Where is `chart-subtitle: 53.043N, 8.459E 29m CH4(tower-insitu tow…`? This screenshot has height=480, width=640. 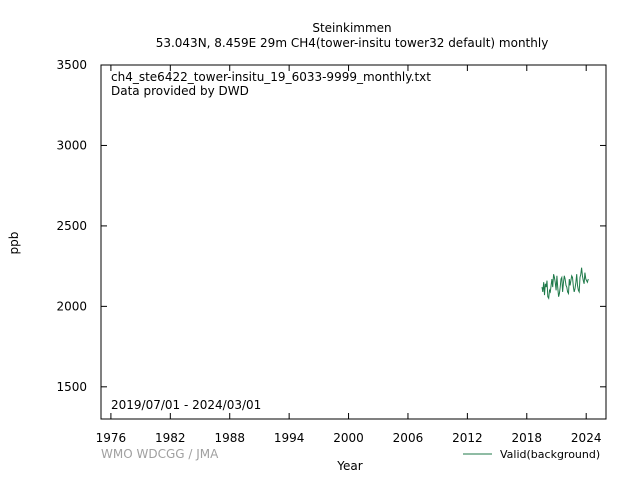 chart-subtitle: 53.043N, 8.459E 29m CH4(tower-insitu tow… is located at coordinates (352, 43).